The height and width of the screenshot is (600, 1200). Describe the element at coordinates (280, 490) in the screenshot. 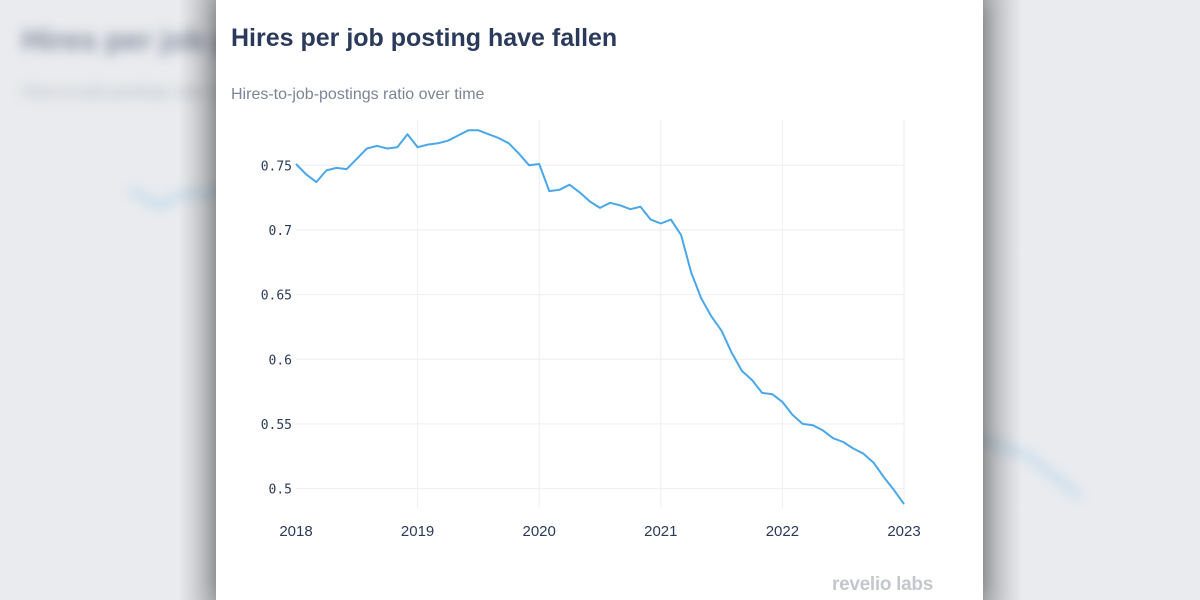

I see `y-tick-label: 0.5` at that location.